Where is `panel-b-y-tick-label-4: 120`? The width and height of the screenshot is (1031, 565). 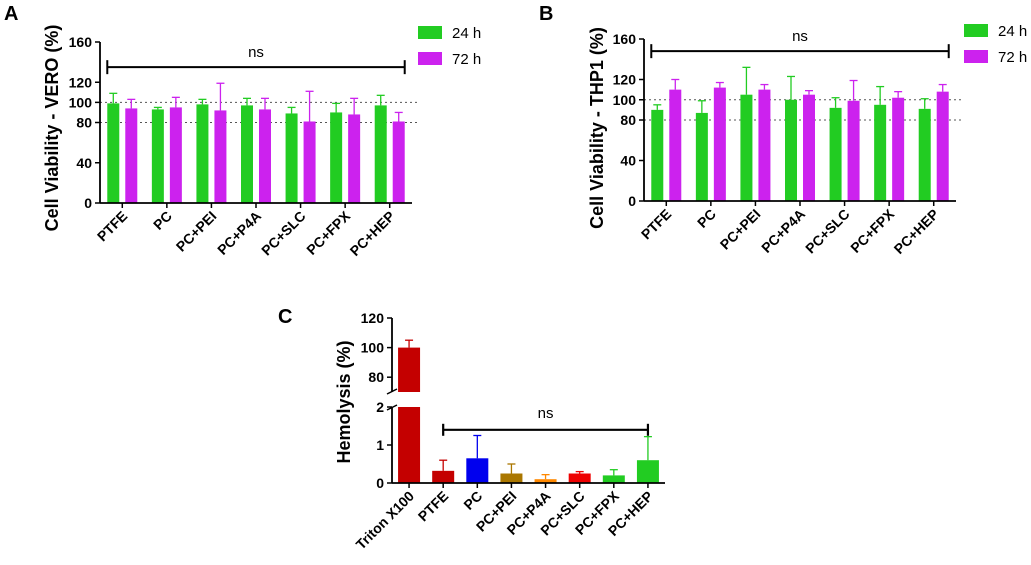 panel-b-y-tick-label-4: 120 is located at coordinates (625, 80).